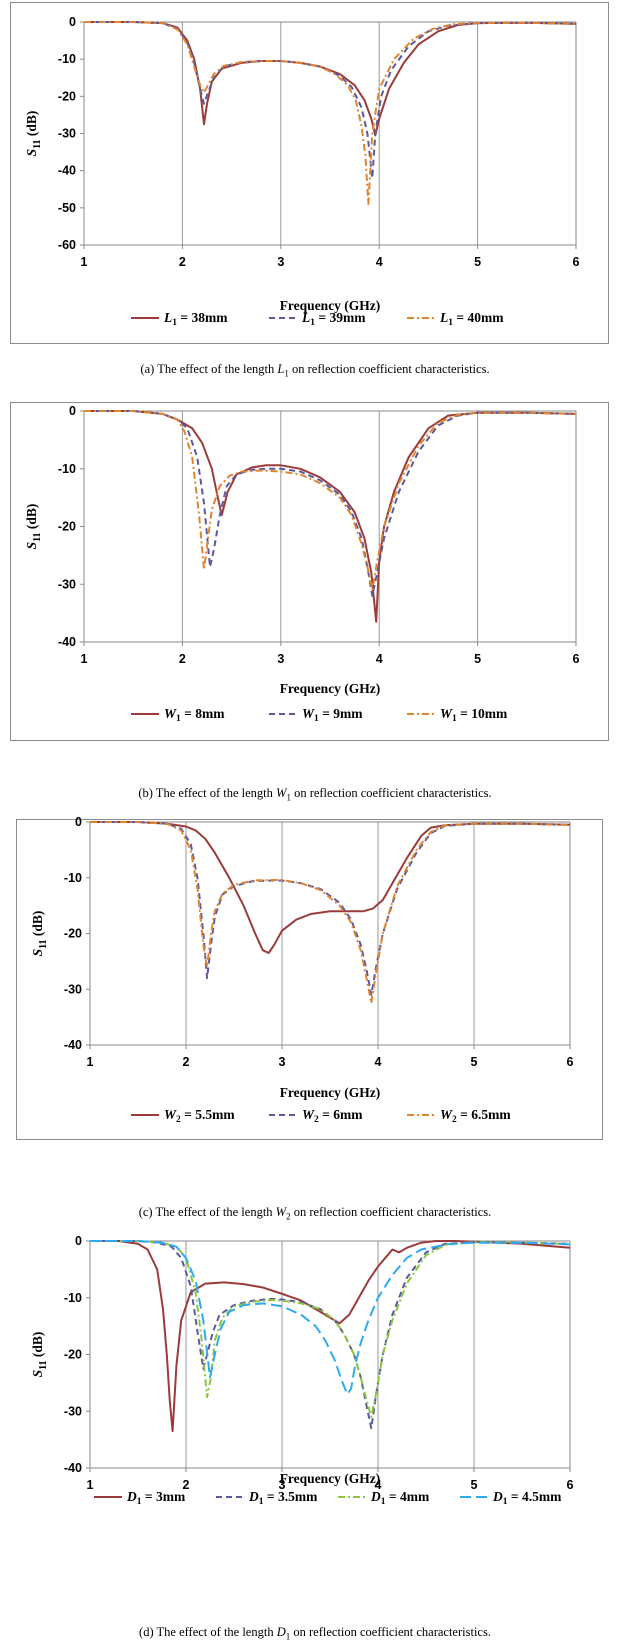 Image resolution: width=630 pixels, height=1642 pixels. I want to click on legend-sub-a-1: 1, so click(312, 323).